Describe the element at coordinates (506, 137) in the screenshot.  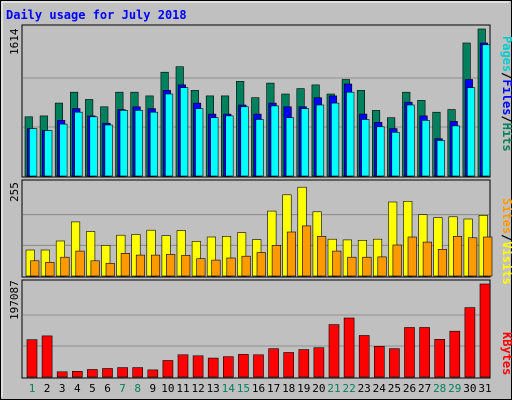
I see `legend-hits: Hits` at that location.